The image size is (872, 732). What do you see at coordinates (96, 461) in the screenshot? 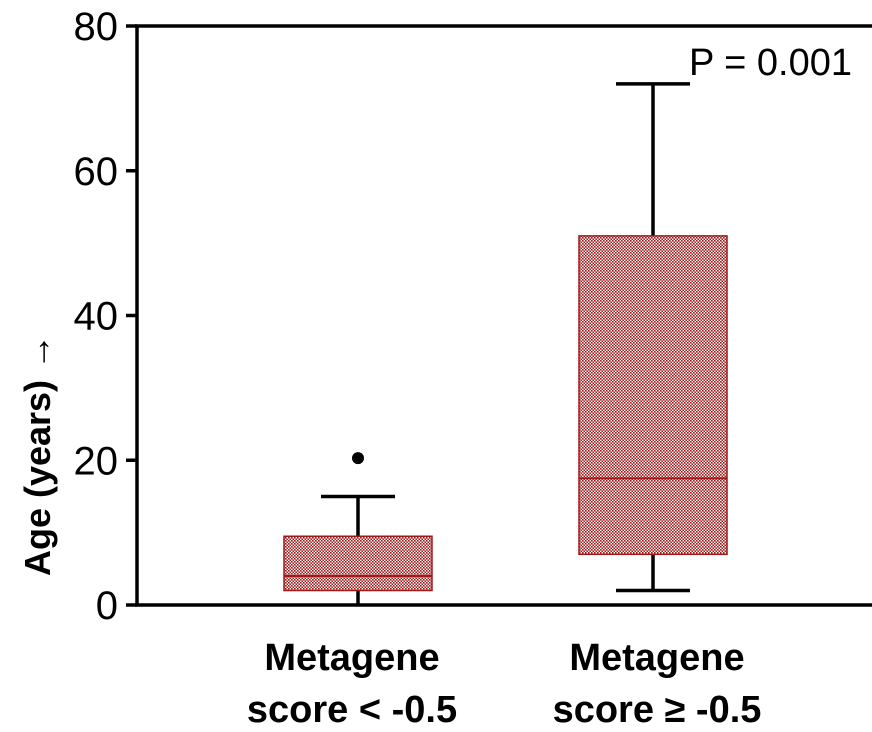
I see `y-tick-label-20: 20` at bounding box center [96, 461].